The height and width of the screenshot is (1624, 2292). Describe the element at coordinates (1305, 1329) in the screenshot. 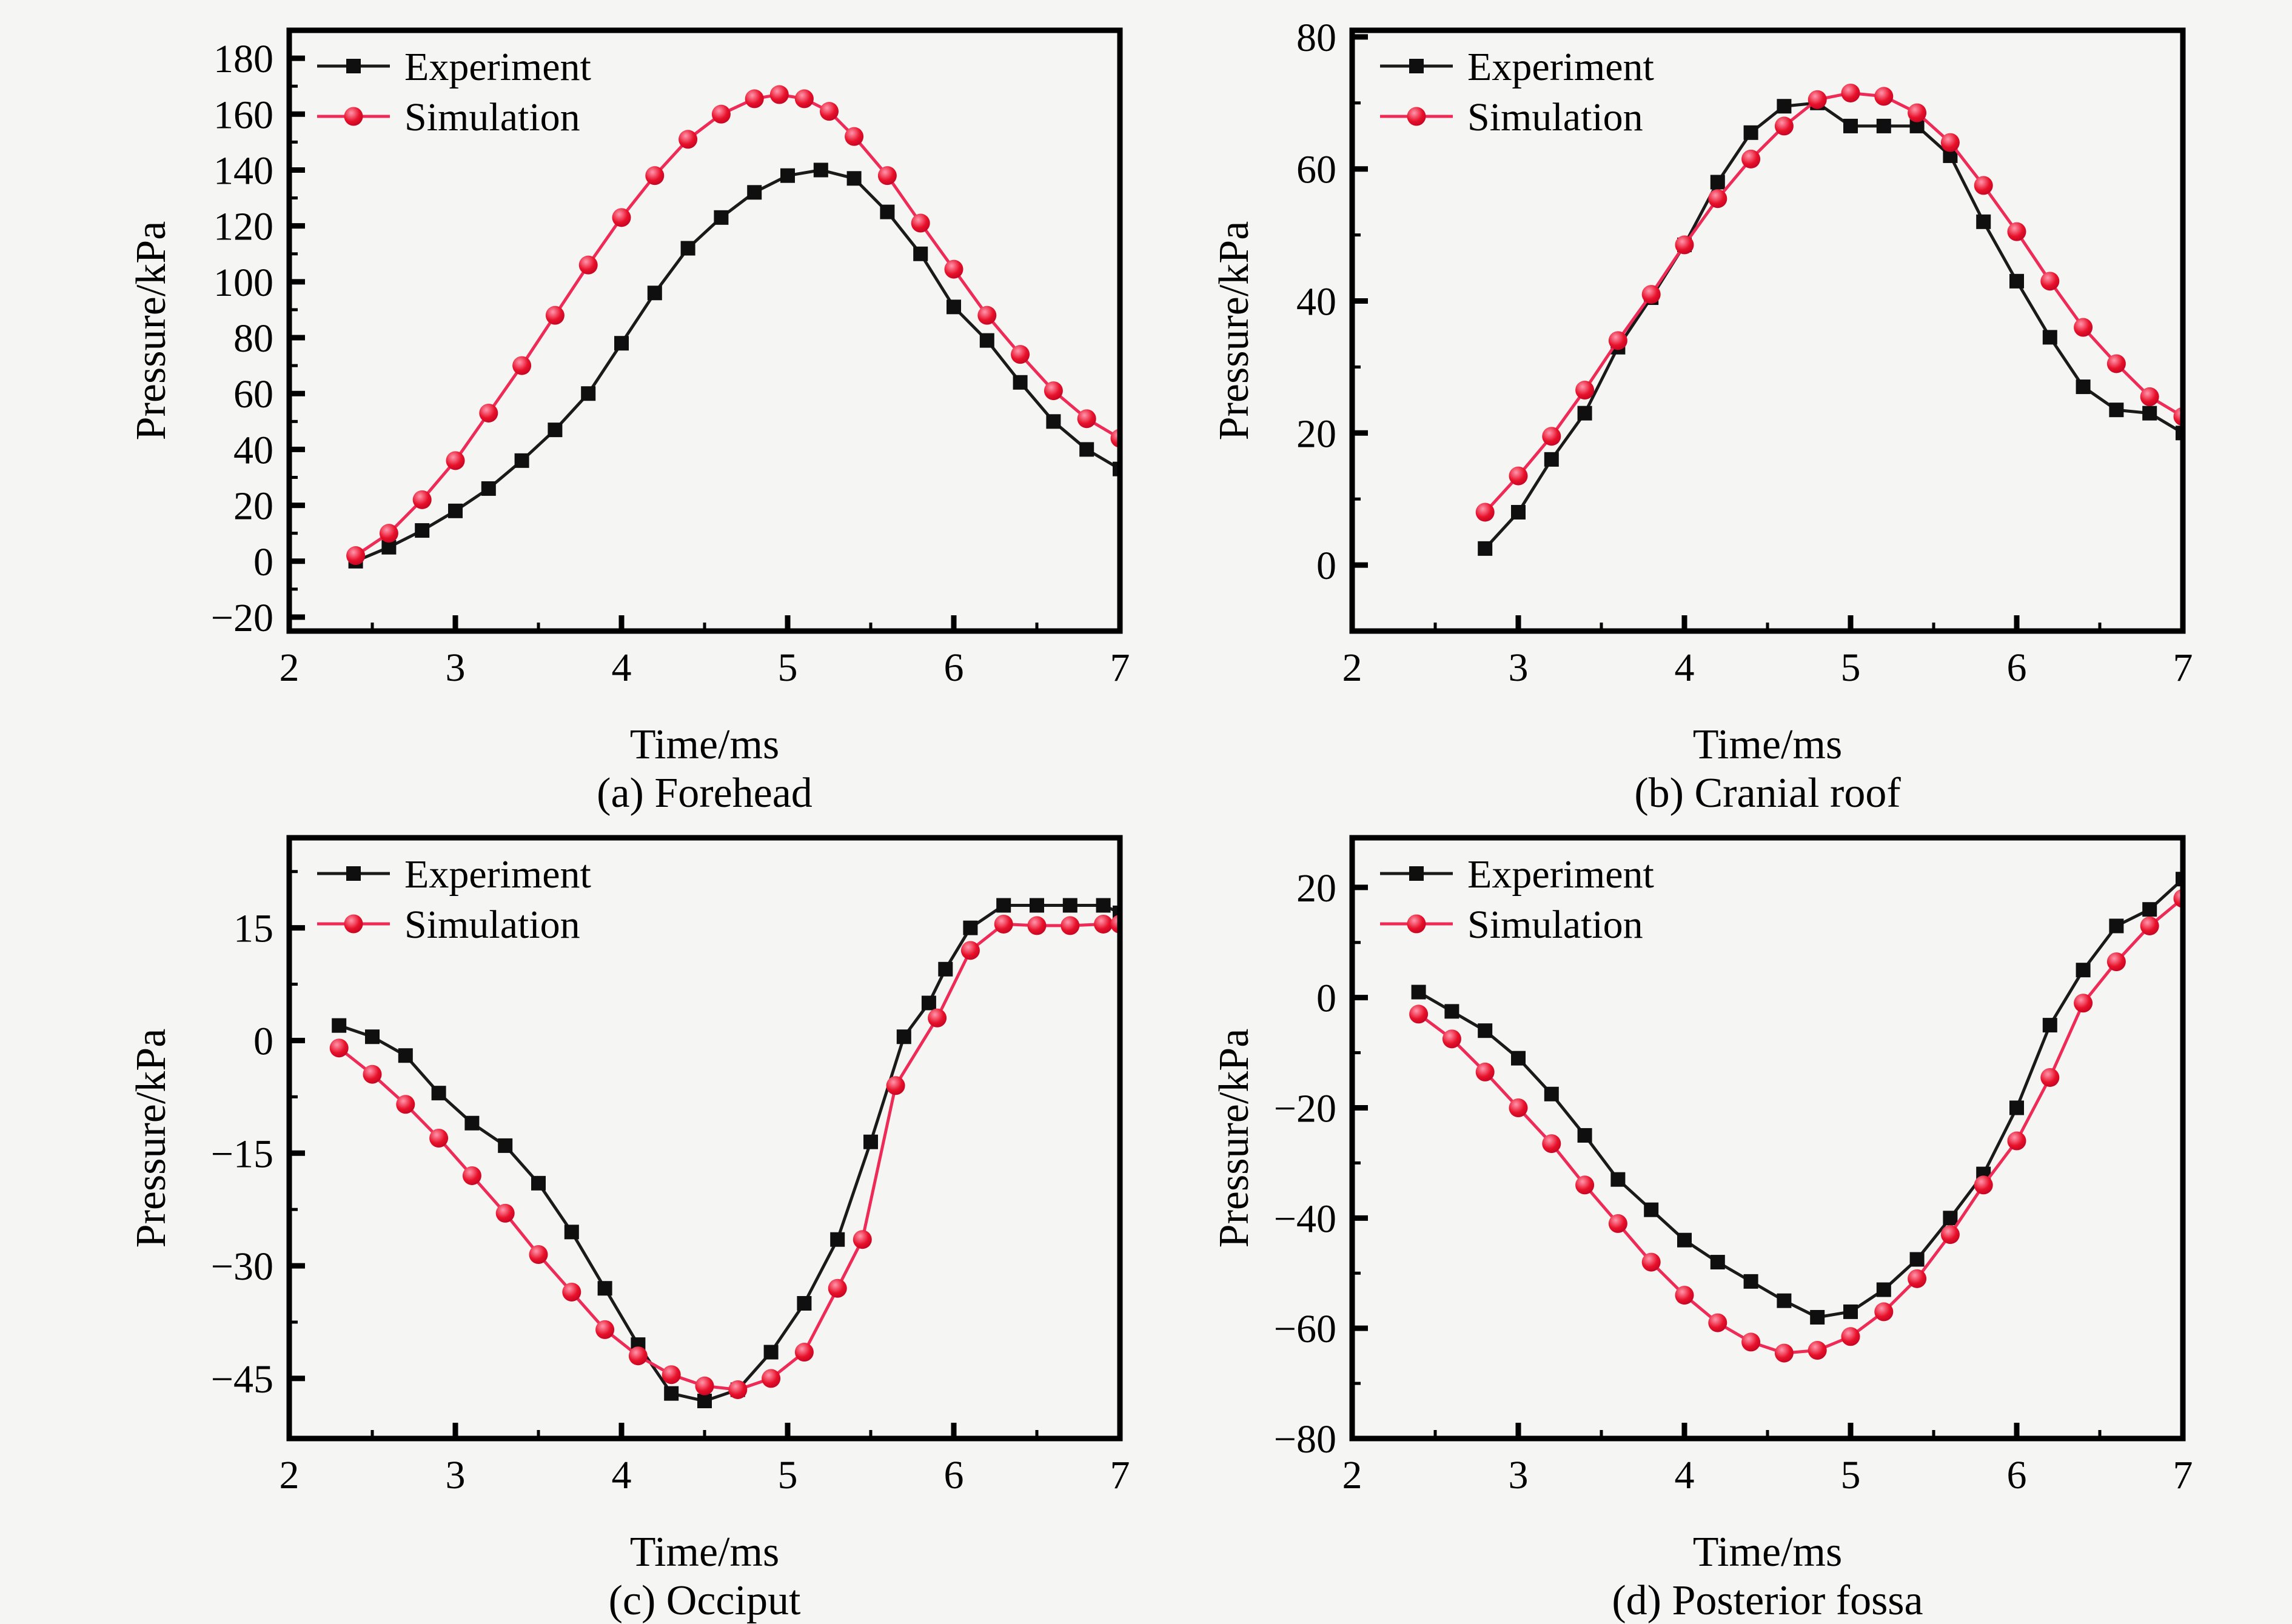

I see `y-tick-label: −60` at that location.